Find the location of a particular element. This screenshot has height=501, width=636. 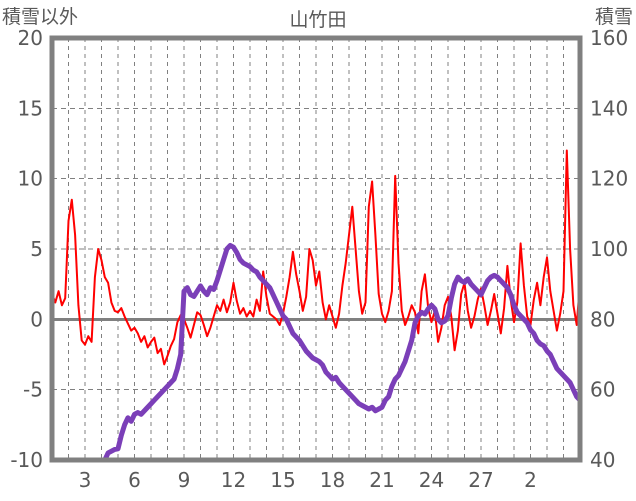

left-tick-label: 10 is located at coordinates (30, 179).